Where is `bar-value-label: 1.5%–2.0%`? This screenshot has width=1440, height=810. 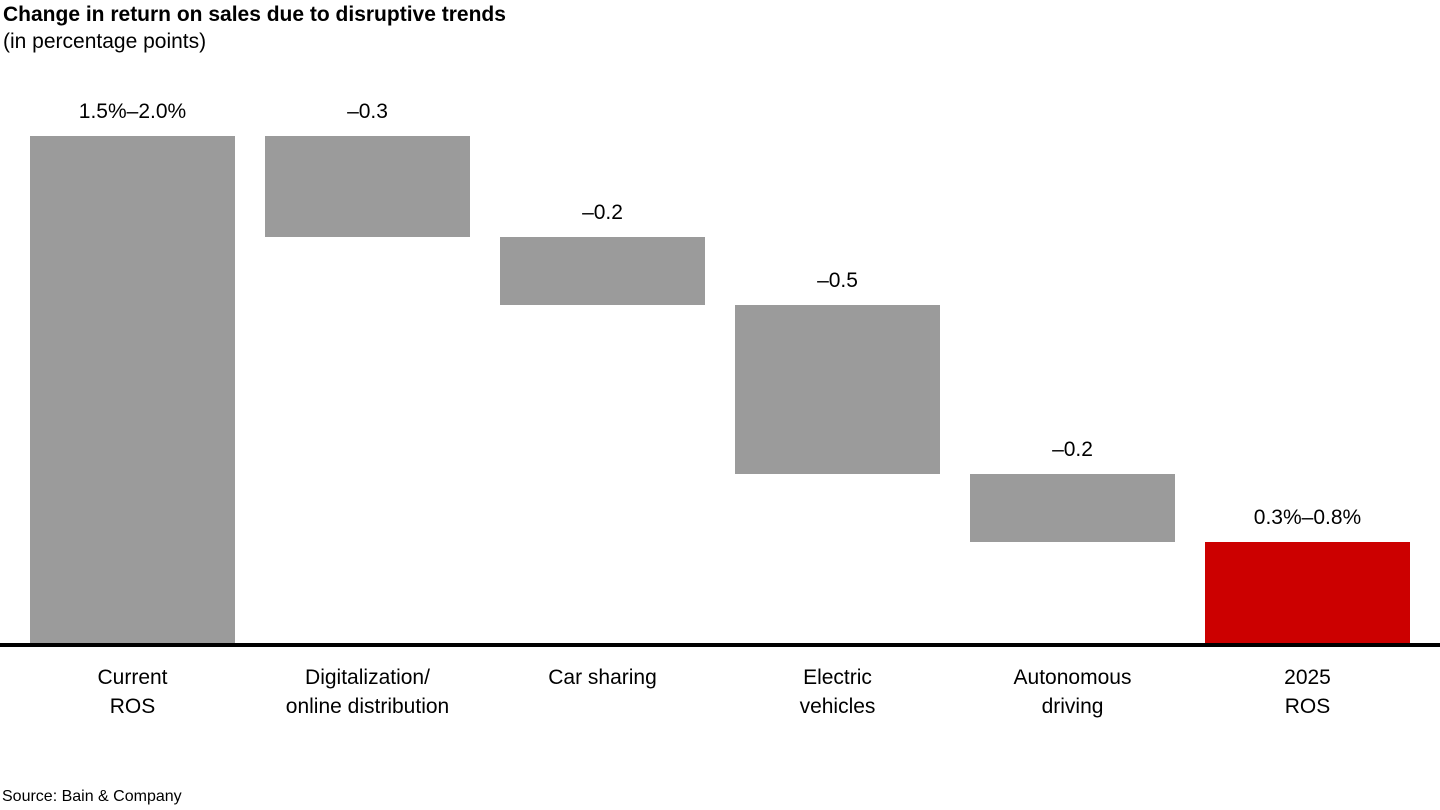
bar-value-label: 1.5%–2.0% is located at coordinates (132, 111).